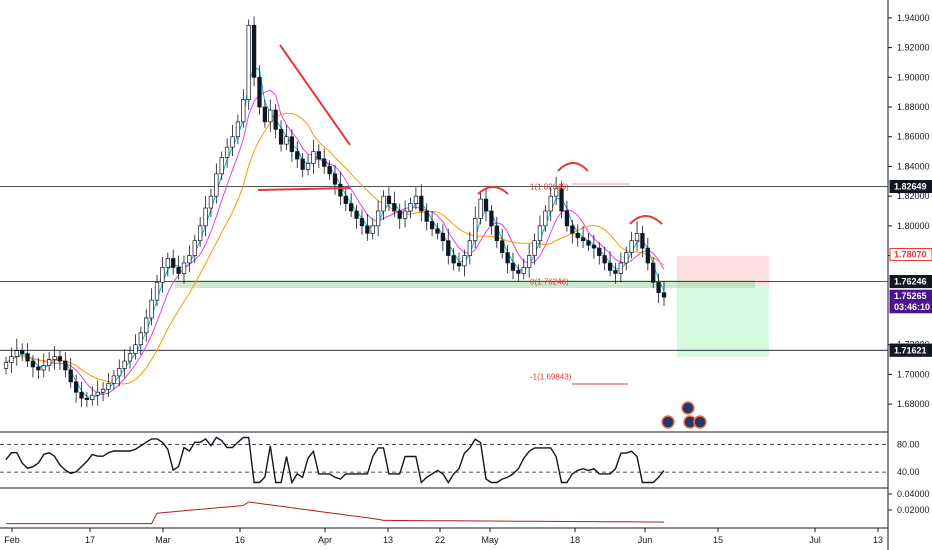  What do you see at coordinates (493, 190) in the screenshot?
I see `shoulder-left-arc` at bounding box center [493, 190].